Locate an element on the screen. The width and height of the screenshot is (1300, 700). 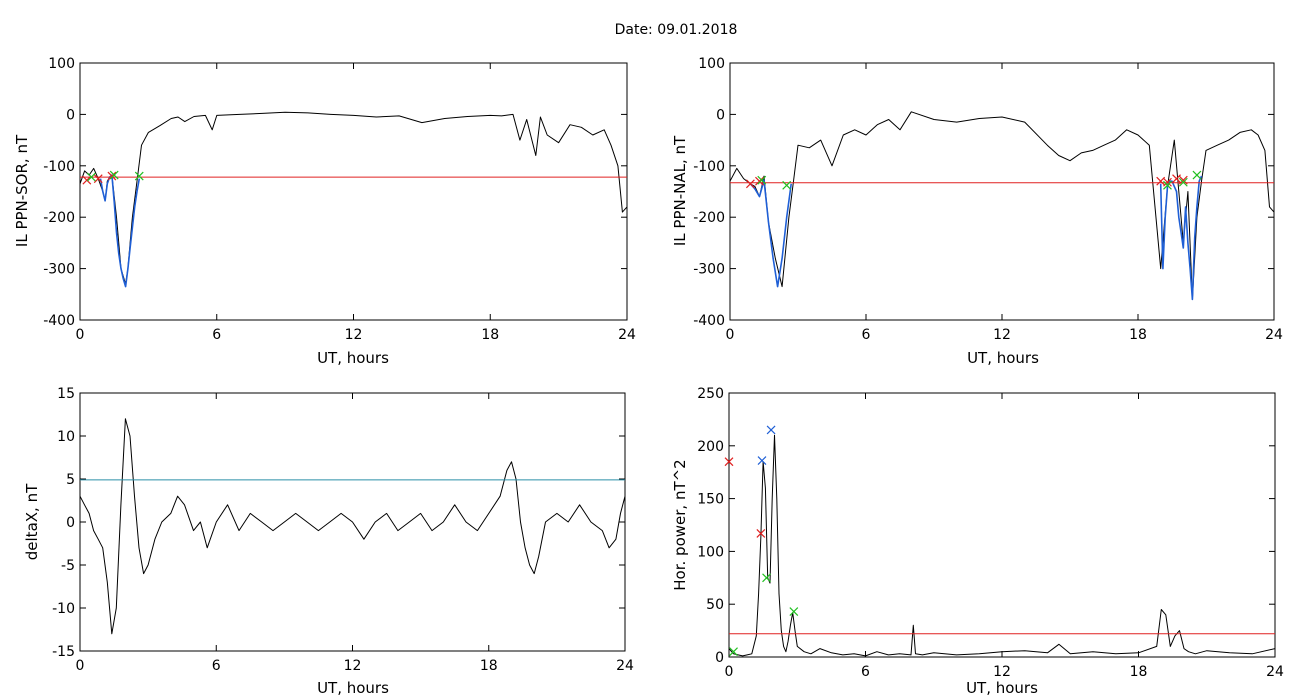
y-tick-label: 150 is located at coordinates (710, 500).